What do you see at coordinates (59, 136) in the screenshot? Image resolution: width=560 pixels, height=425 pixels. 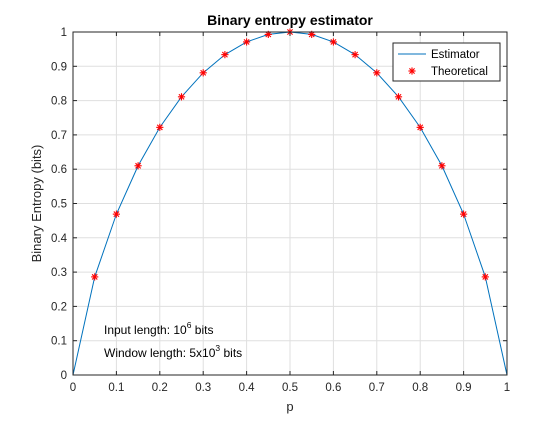 I see `y-tick-label: 0.7` at bounding box center [59, 136].